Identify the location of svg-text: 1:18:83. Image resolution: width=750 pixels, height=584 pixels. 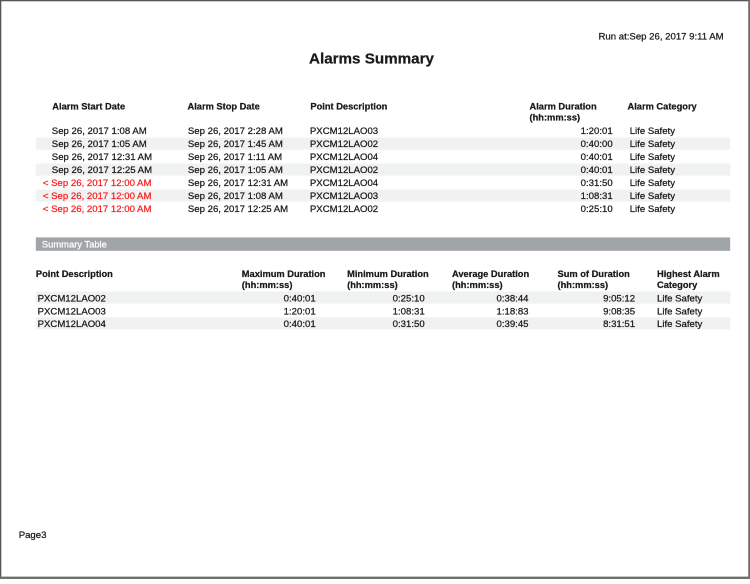
(512, 311).